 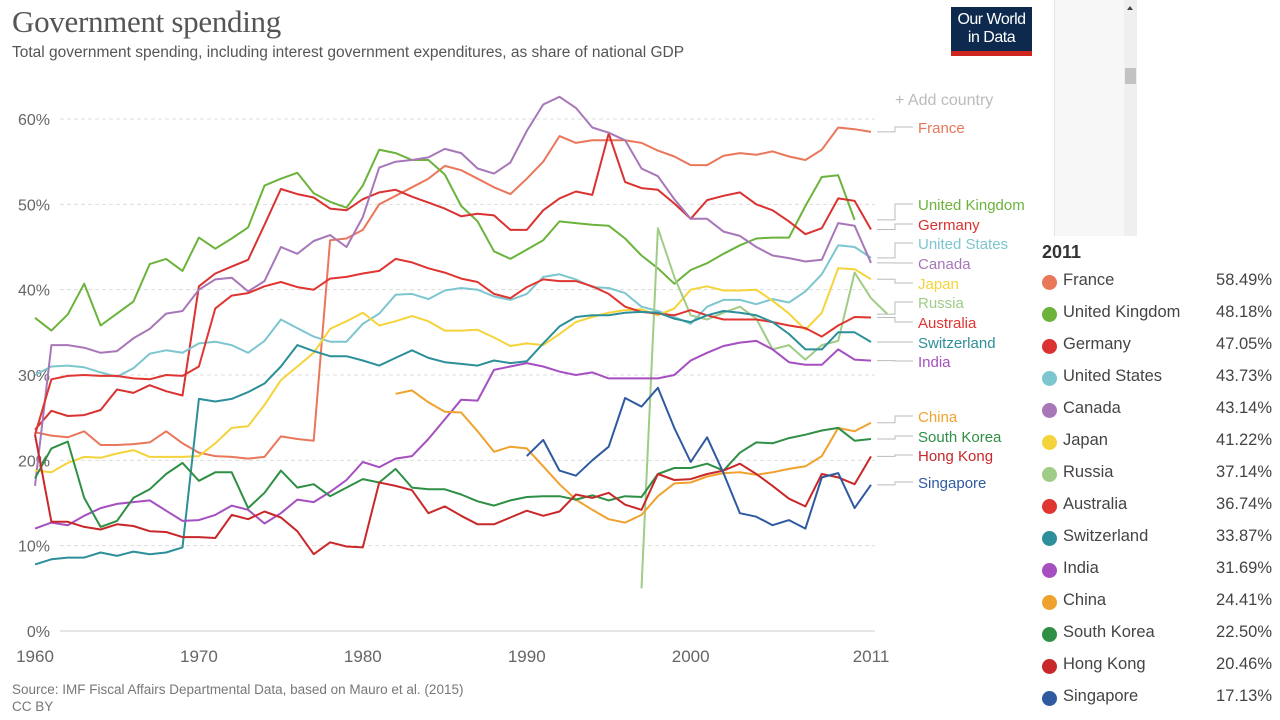 What do you see at coordinates (1092, 408) in the screenshot?
I see `legend-country-name: Canada` at bounding box center [1092, 408].